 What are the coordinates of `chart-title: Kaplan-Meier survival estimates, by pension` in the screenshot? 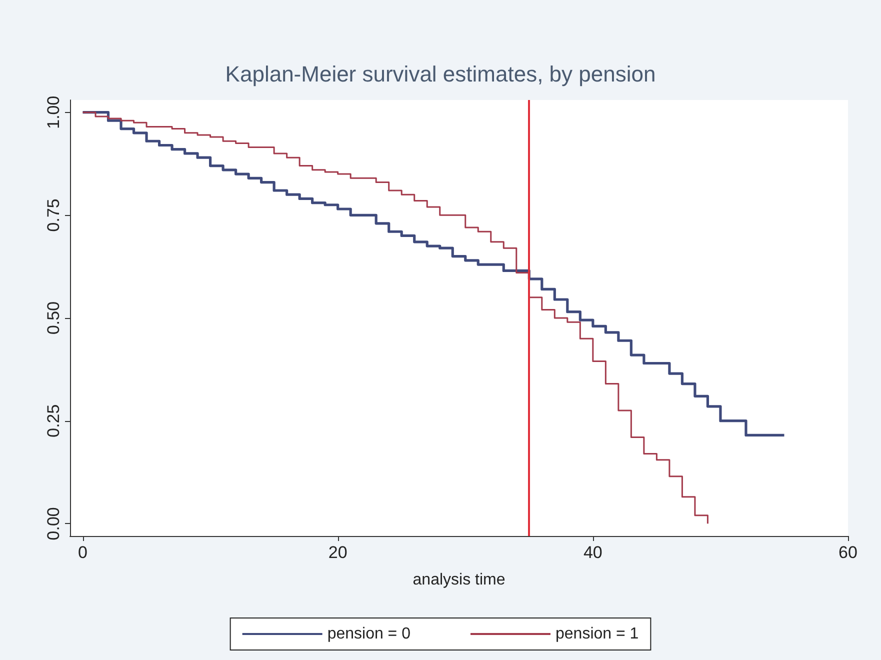 It's located at (440, 74).